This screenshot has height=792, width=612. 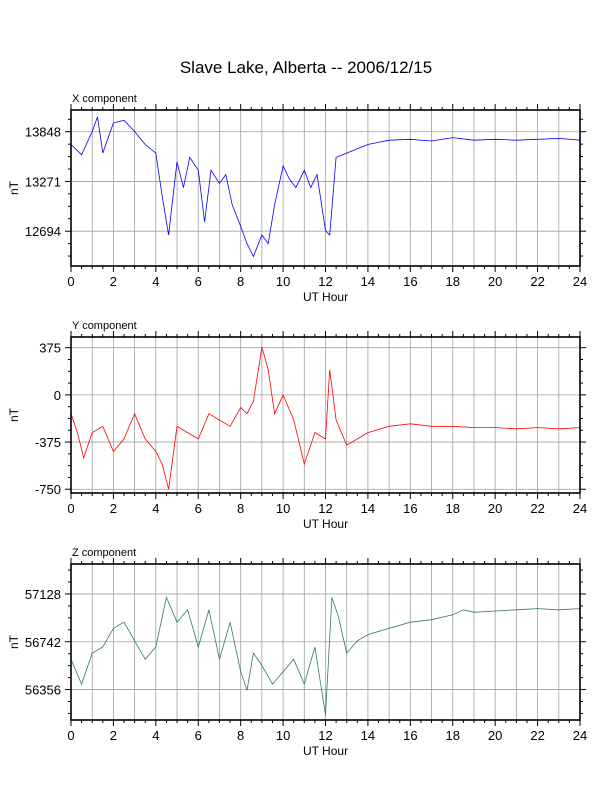 I want to click on y-tick-label: -750, so click(x=48, y=489).